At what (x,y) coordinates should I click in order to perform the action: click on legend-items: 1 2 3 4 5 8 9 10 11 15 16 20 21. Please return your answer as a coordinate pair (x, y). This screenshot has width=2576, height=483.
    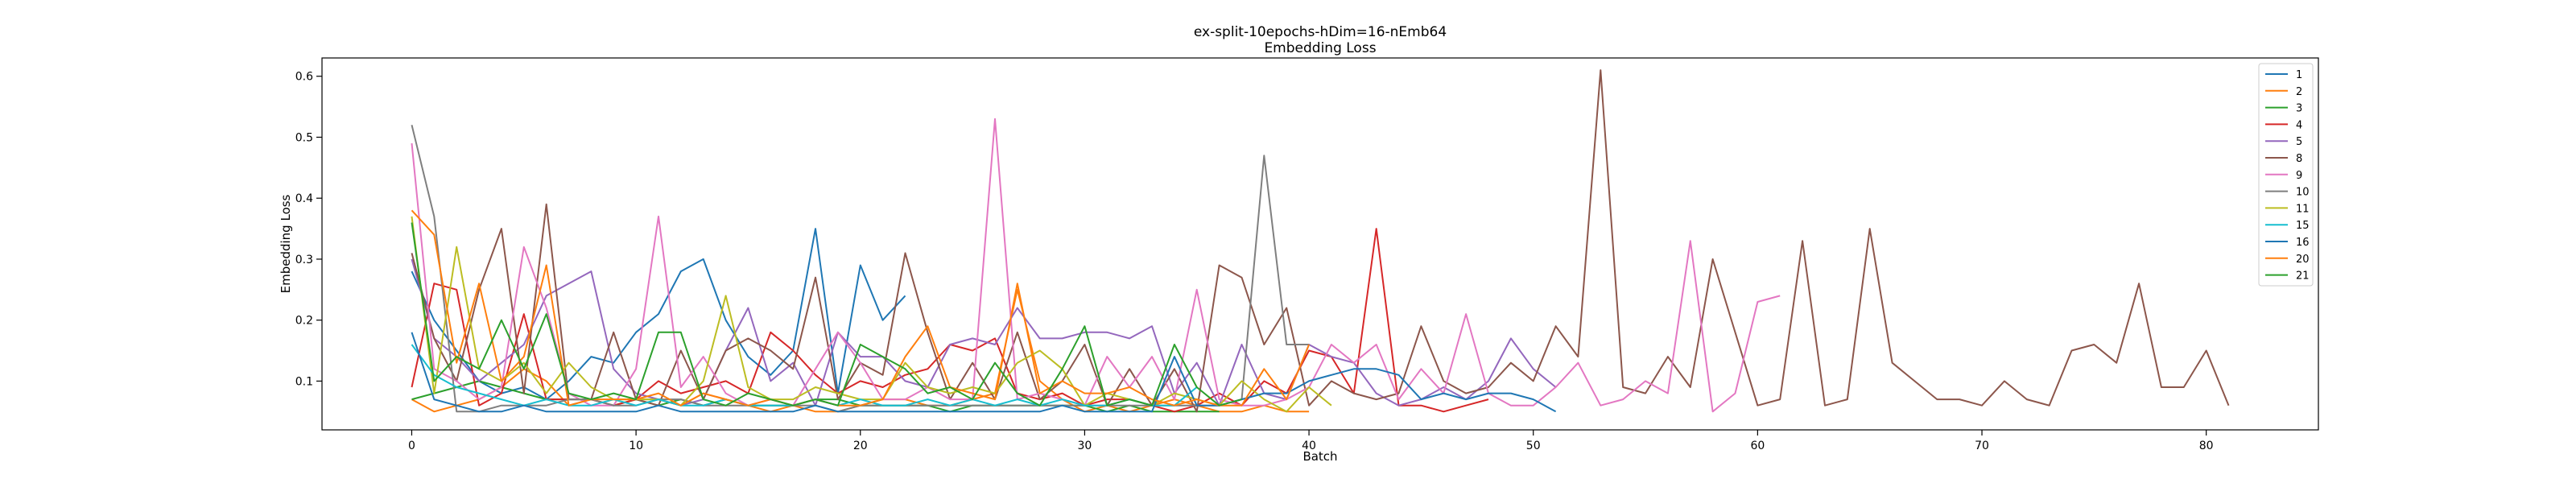
    Looking at the image, I should click on (2287, 176).